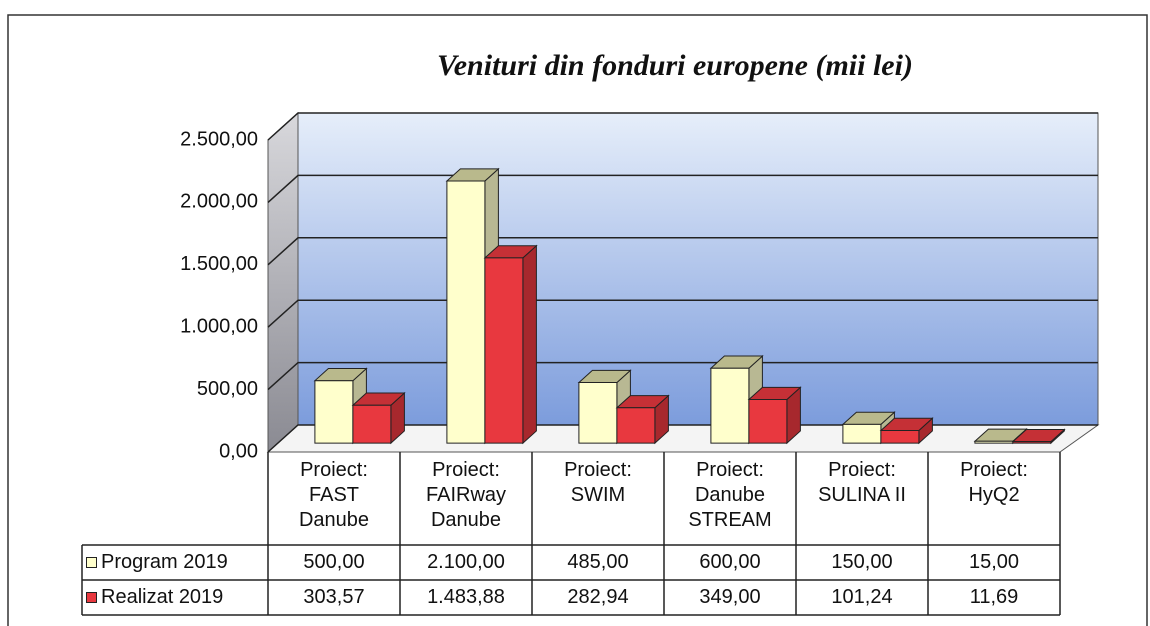 The width and height of the screenshot is (1150, 626). What do you see at coordinates (466, 597) in the screenshot?
I see `data-label: 1.483,88` at bounding box center [466, 597].